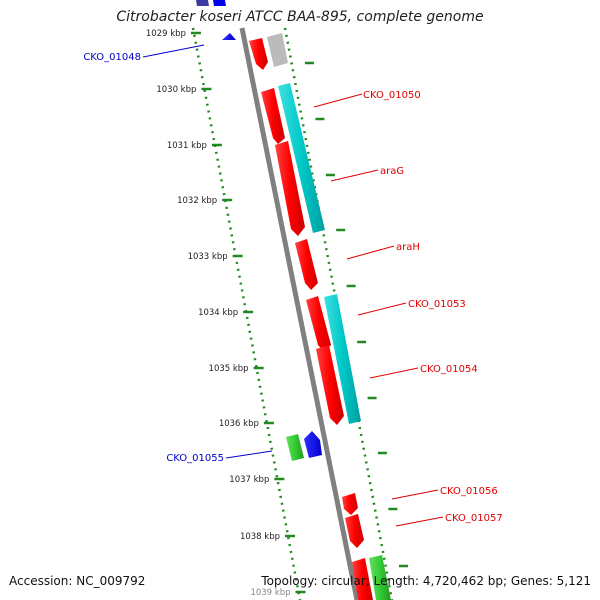 Image resolution: width=600 pixels, height=600 pixels. What do you see at coordinates (229, 369) in the screenshot?
I see `tick-label: 1035 kbp` at bounding box center [229, 369].